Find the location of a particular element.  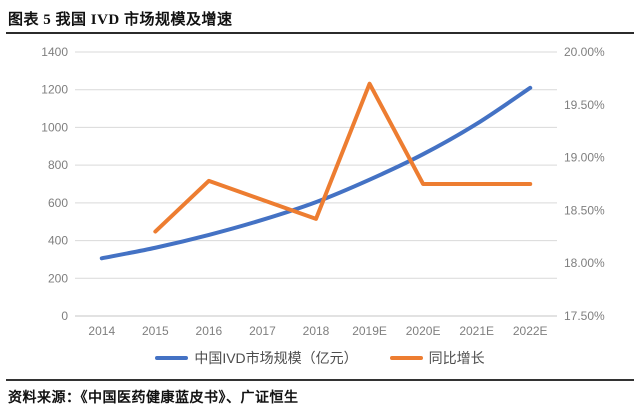

x-axis-labels: 2014 2015 2016 2017 2018 2019E 2020E 2021E 2022E is located at coordinates (317, 331).